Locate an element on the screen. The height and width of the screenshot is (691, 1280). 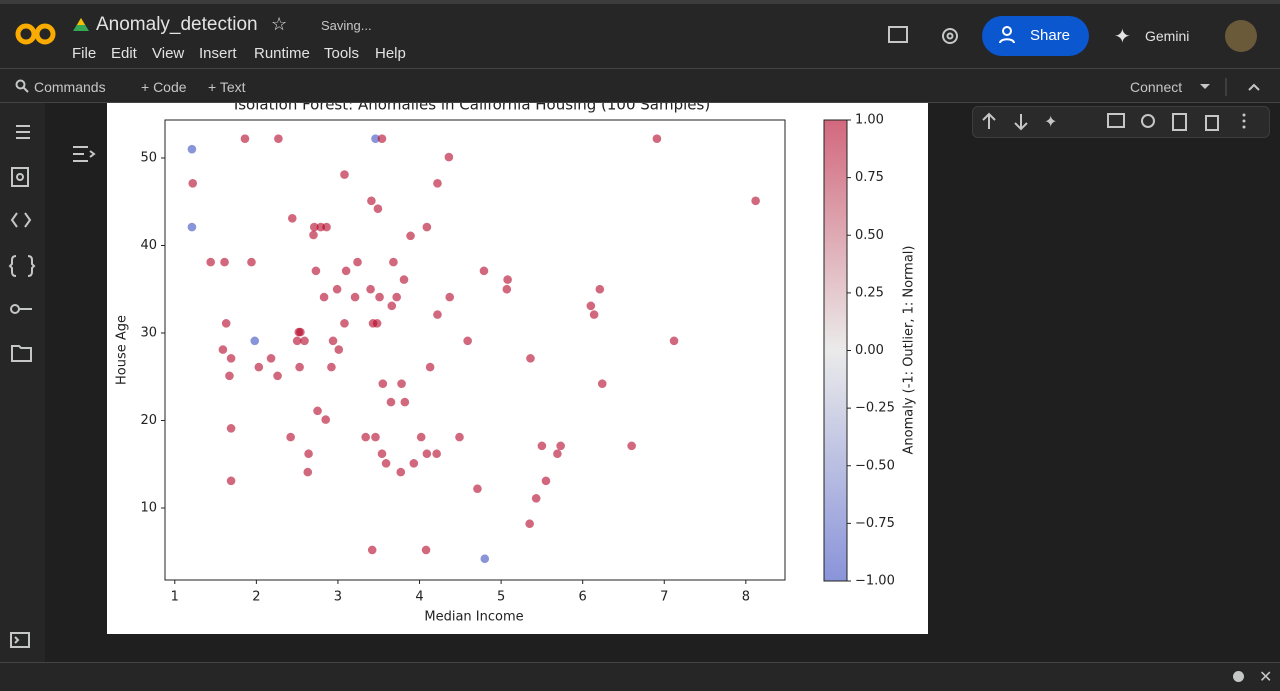
colorbar-tick-label: 1.00 is located at coordinates (869, 120).